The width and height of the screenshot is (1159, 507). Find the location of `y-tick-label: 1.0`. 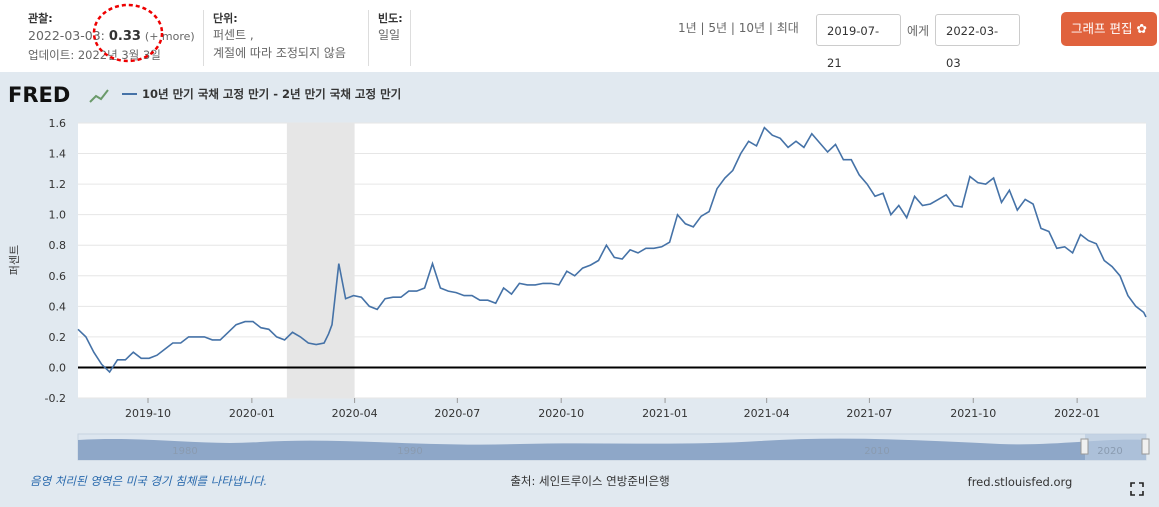

y-tick-label: 1.0 is located at coordinates (58, 215).